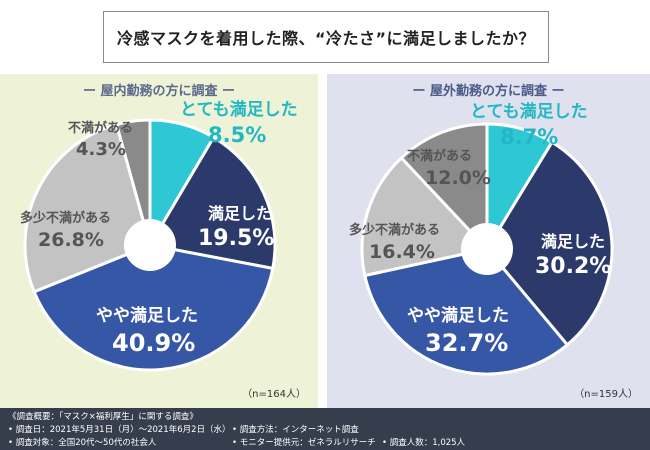 The image size is (650, 450). I want to click on pie-center-hole-indoor, so click(150, 245).